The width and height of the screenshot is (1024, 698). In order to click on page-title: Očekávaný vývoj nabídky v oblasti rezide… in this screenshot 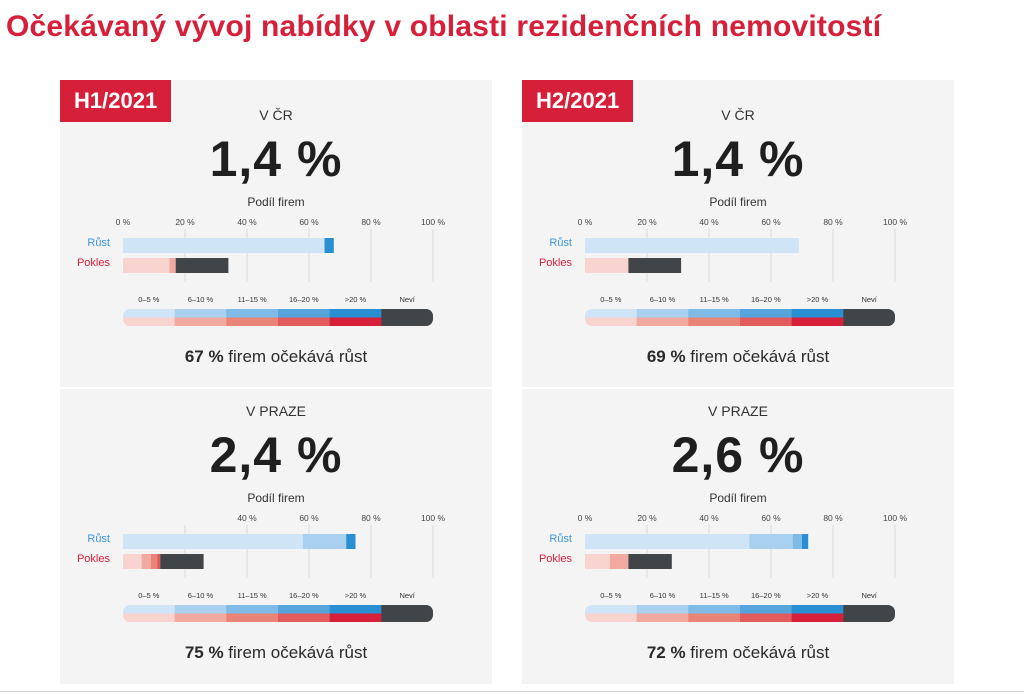, I will do `click(444, 26)`.